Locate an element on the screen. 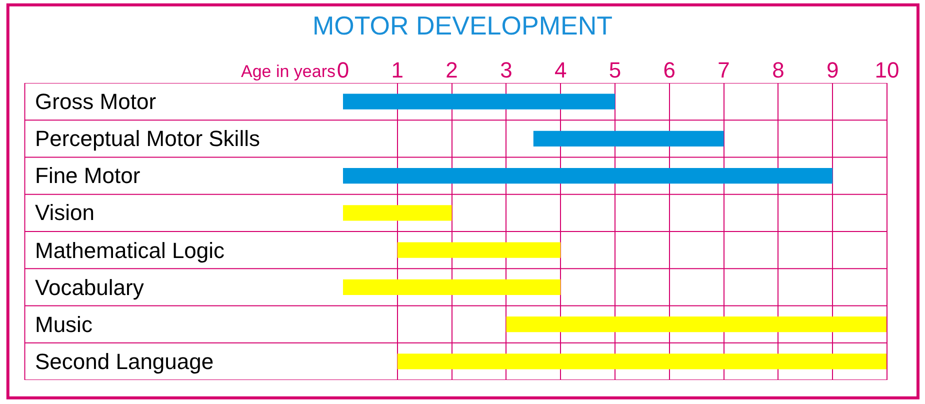 This screenshot has width=925, height=404. y-tick-label: Vision is located at coordinates (65, 212).